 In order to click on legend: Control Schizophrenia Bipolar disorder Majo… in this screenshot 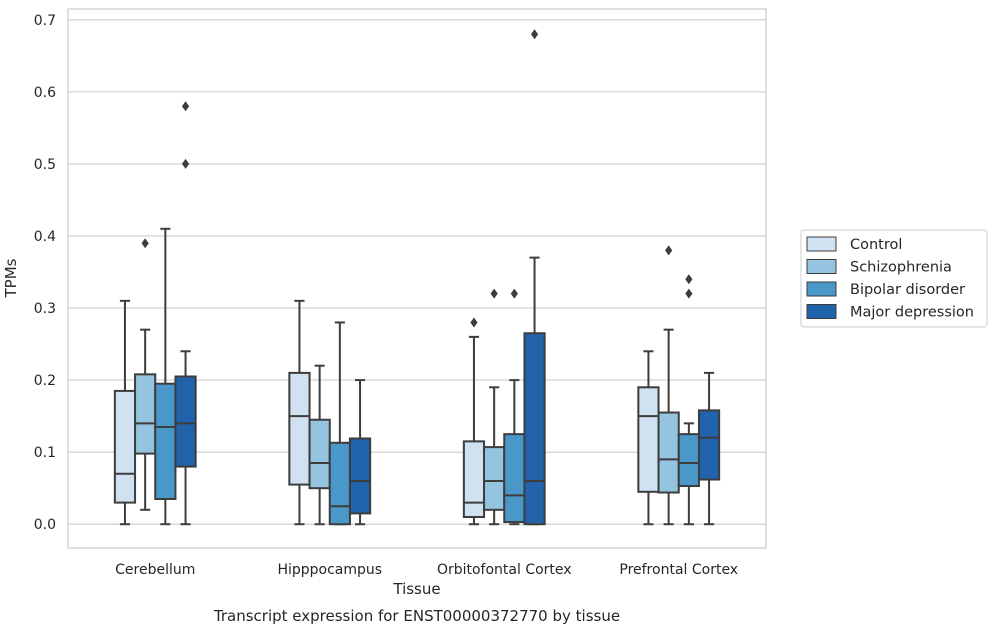, I will do `click(894, 278)`.